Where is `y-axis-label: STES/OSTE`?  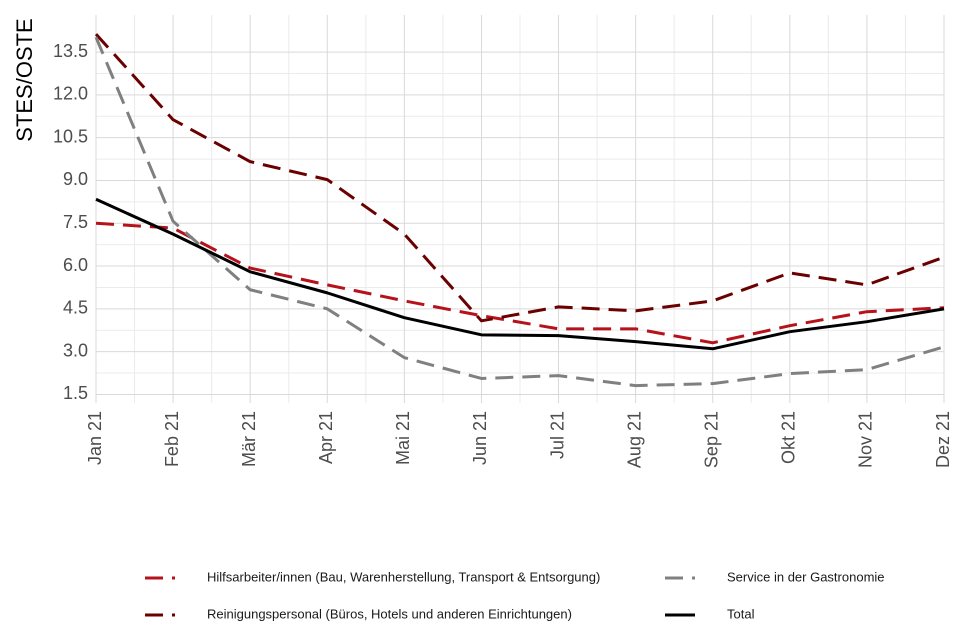
y-axis-label: STES/OSTE is located at coordinates (24, 79).